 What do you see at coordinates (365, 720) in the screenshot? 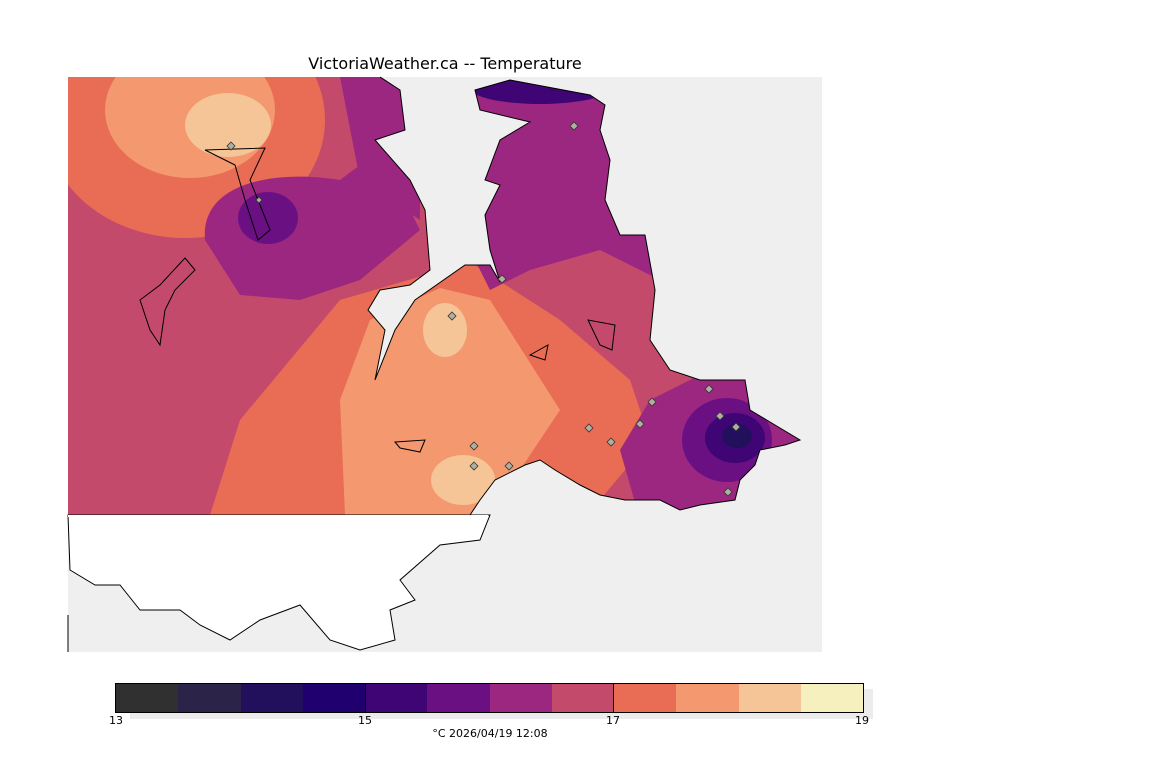
I see `colorbar-tick-15: 15` at bounding box center [365, 720].